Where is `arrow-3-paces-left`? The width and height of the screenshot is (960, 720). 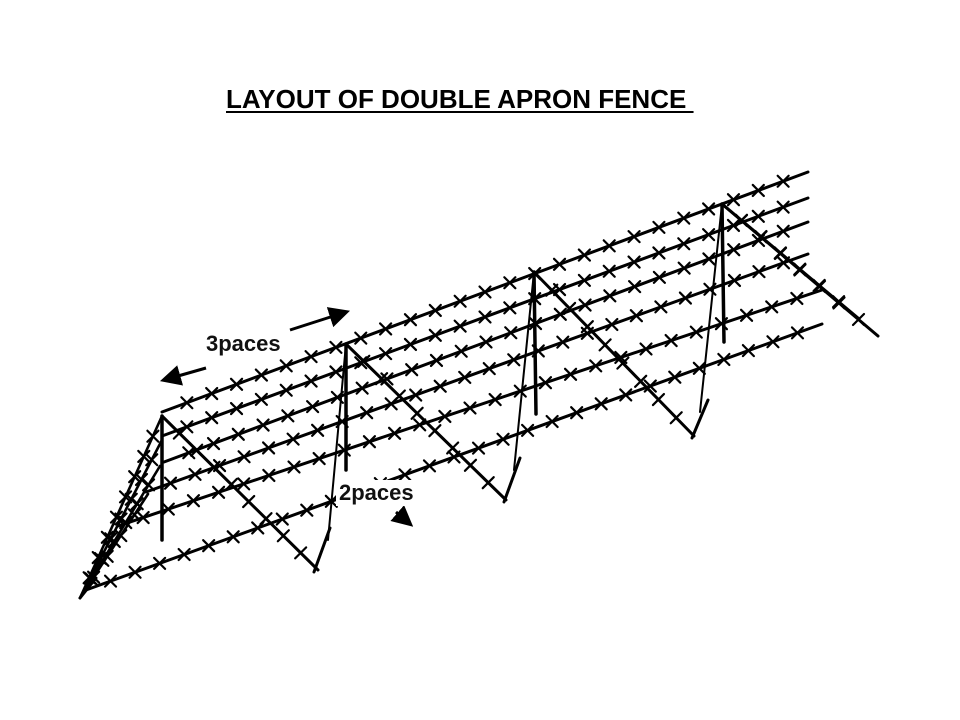 arrow-3-paces-left is located at coordinates (183, 375).